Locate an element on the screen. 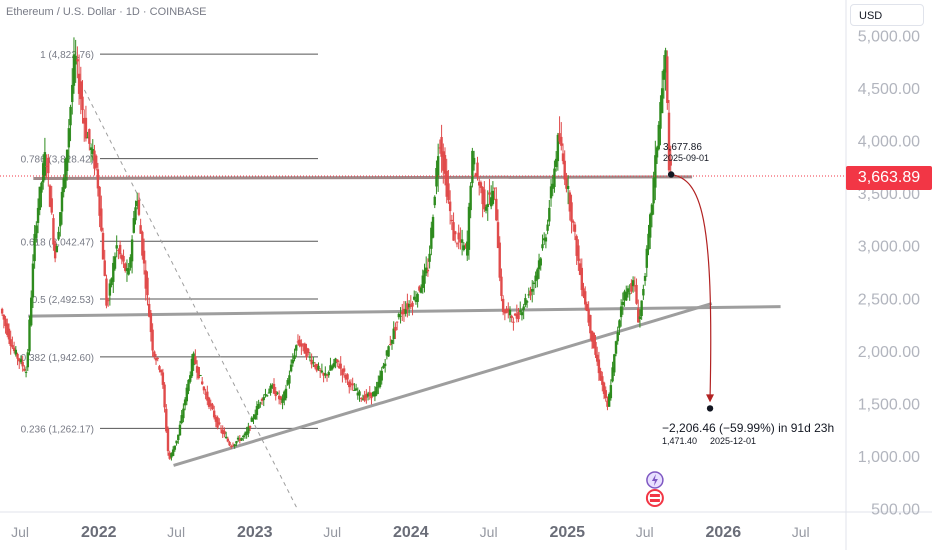  price-tick-label: 1,500.00 is located at coordinates (889, 404).